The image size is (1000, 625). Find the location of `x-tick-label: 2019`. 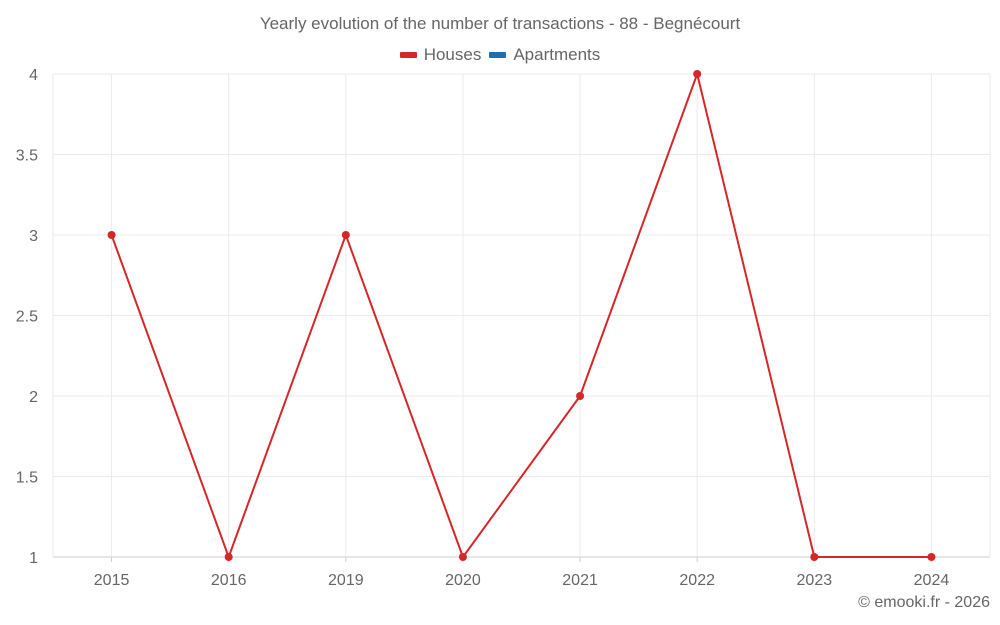

x-tick-label: 2019 is located at coordinates (346, 580).